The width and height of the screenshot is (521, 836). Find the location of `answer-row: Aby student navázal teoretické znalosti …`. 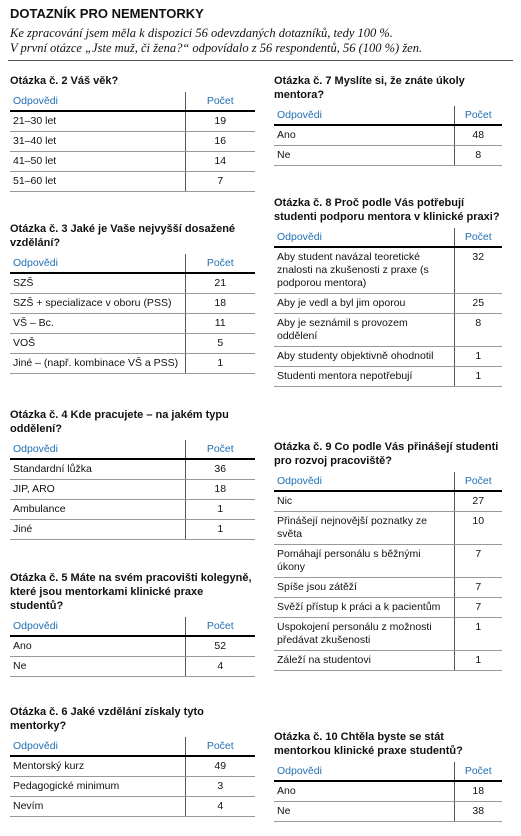

answer-row: Aby student navázal teoretické znalosti … is located at coordinates (388, 270).